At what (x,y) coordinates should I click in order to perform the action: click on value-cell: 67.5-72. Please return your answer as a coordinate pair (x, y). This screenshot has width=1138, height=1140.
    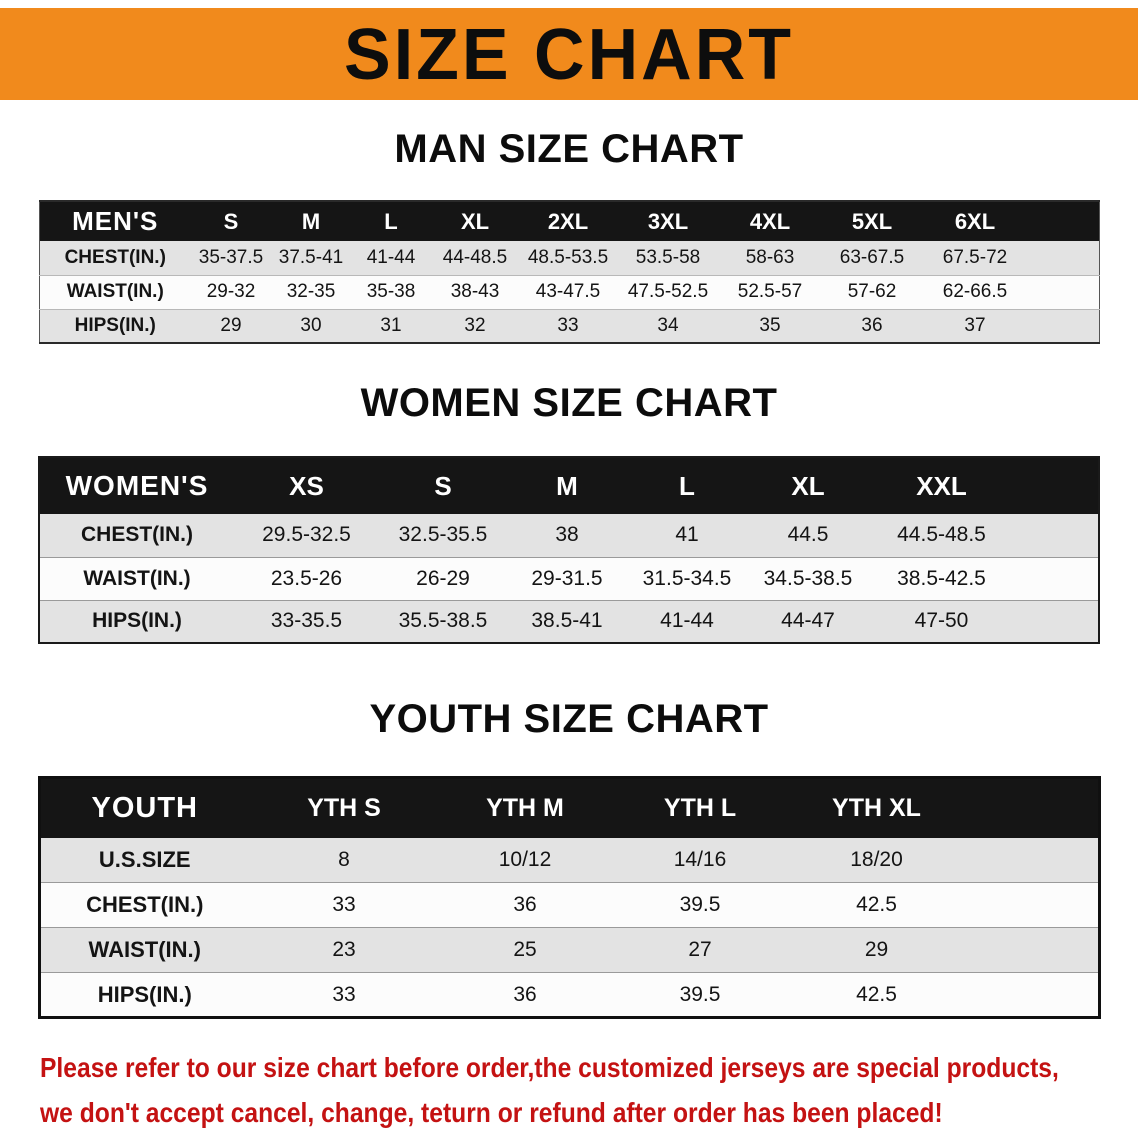
    Looking at the image, I should click on (975, 257).